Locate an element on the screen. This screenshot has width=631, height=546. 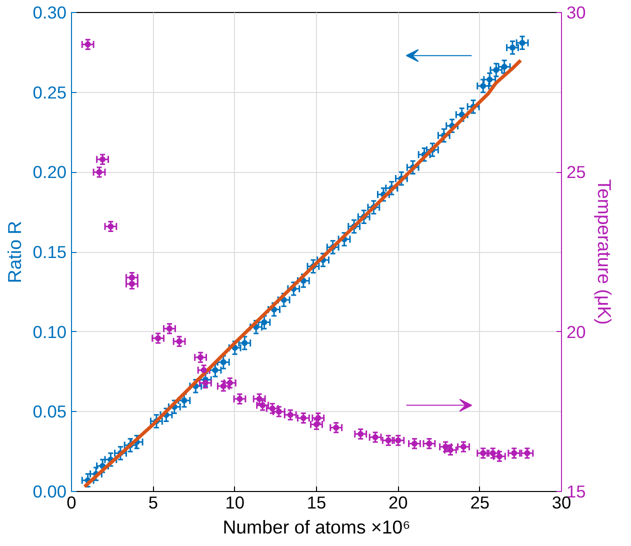
y-tick-label: 0.10 is located at coordinates (49, 332).